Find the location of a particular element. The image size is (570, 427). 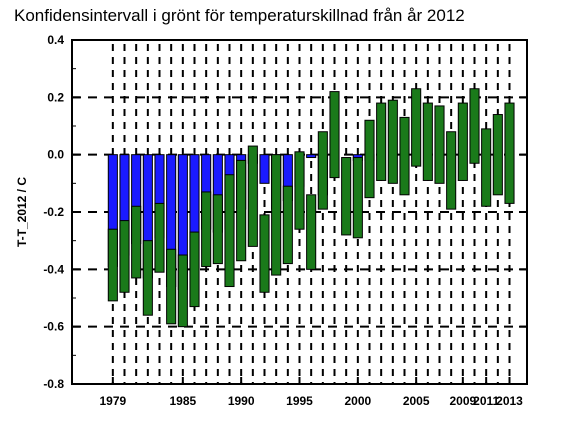

y-tick-label: -0.8 is located at coordinates (53, 384).